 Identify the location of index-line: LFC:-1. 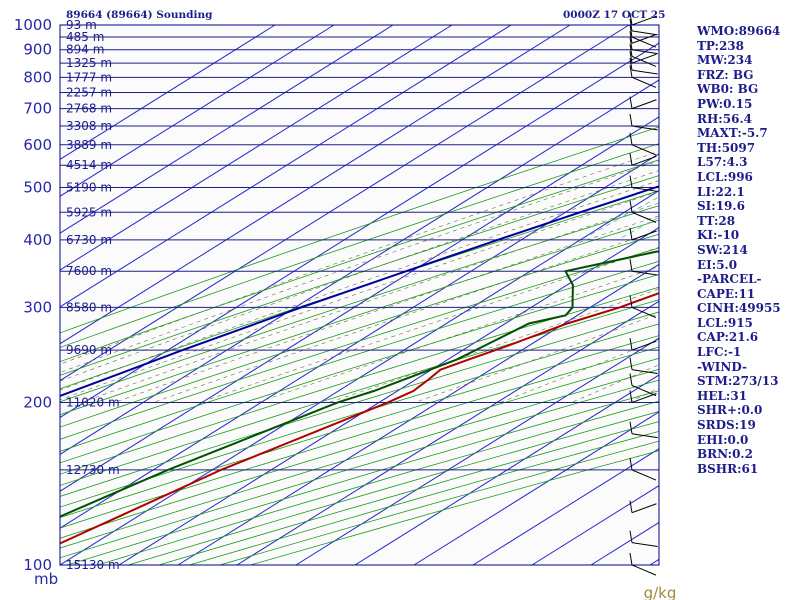
(719, 352).